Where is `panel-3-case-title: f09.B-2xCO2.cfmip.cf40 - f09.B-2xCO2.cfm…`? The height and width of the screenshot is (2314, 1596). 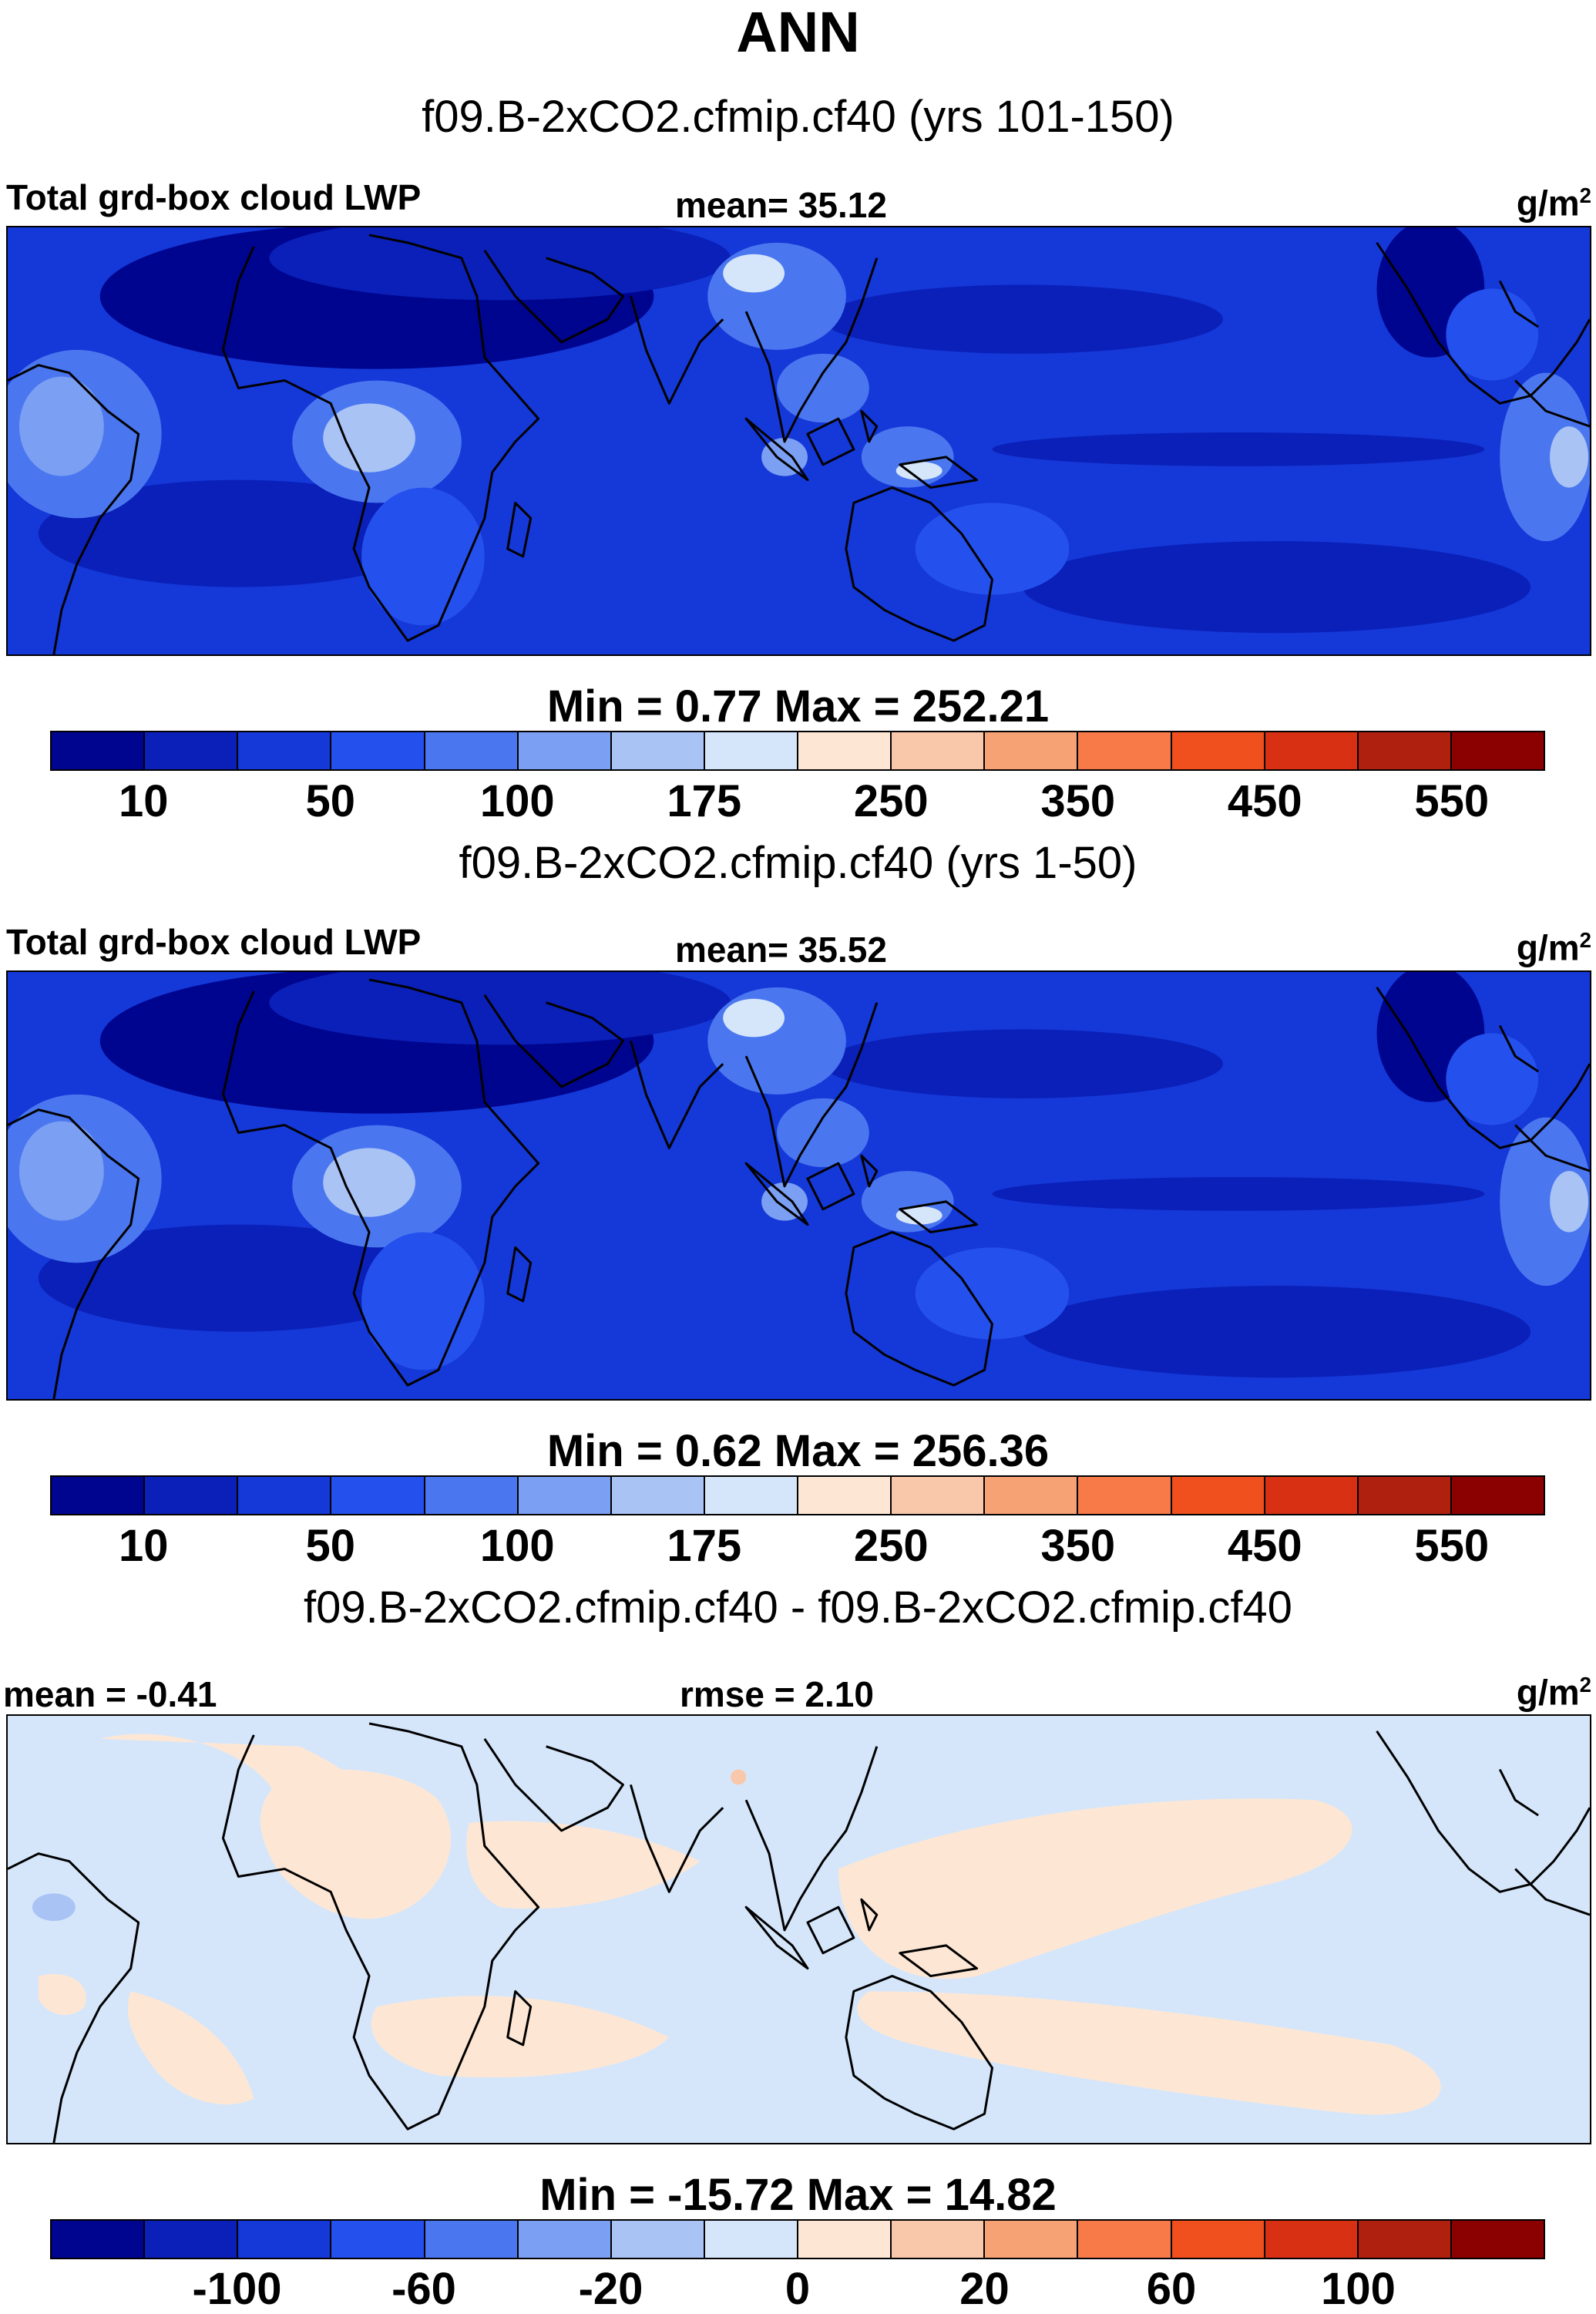 panel-3-case-title: f09.B-2xCO2.cfmip.cf40 - f09.B-2xCO2.cfm… is located at coordinates (798, 1607).